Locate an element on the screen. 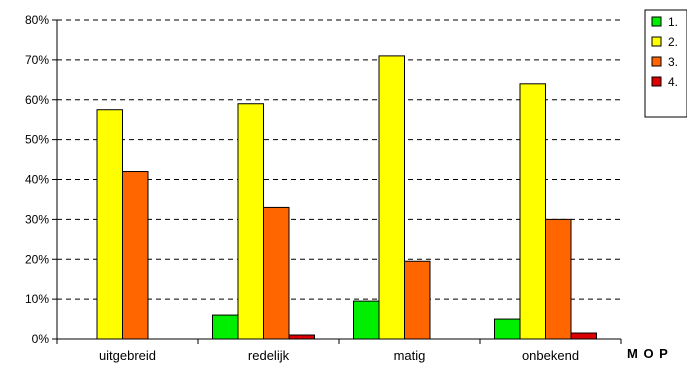 Image resolution: width=687 pixels, height=370 pixels. corner-label: M O P is located at coordinates (648, 353).